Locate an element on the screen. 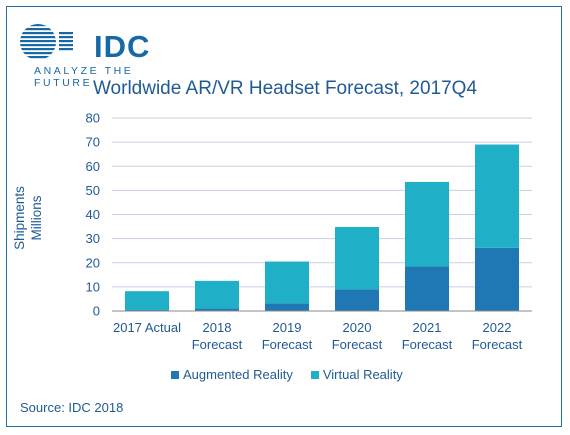 The width and height of the screenshot is (570, 435). y-tick-label: 10 is located at coordinates (93, 286).